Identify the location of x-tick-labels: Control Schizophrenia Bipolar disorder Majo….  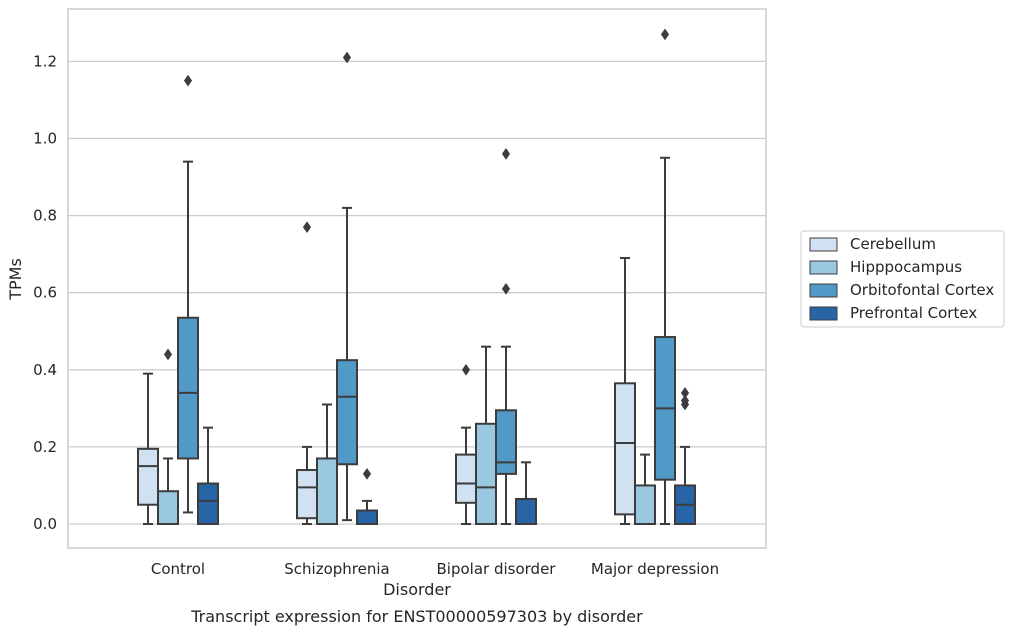
(435, 569).